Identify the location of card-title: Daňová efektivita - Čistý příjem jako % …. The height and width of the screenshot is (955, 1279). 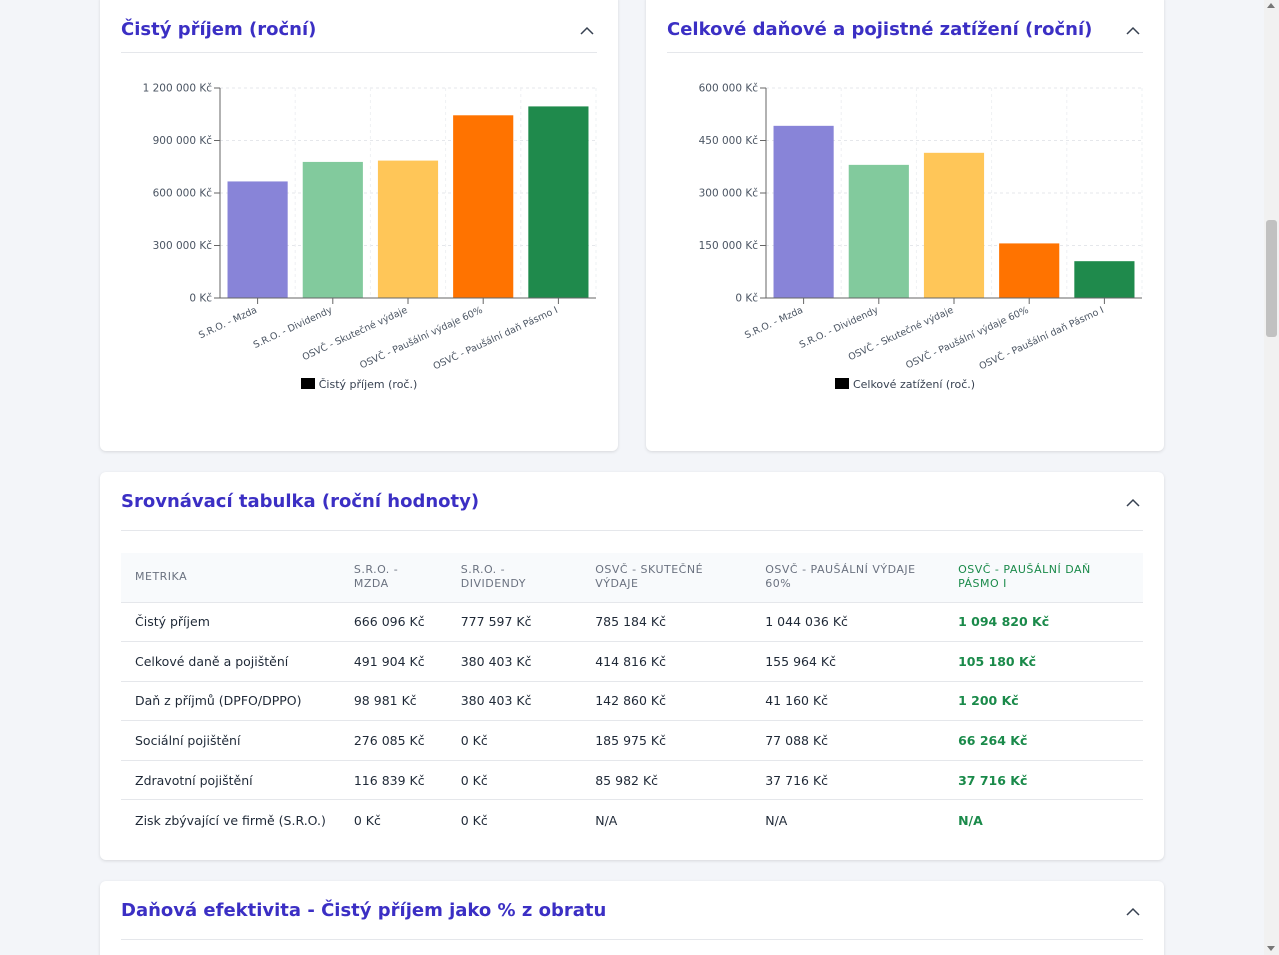
(364, 910).